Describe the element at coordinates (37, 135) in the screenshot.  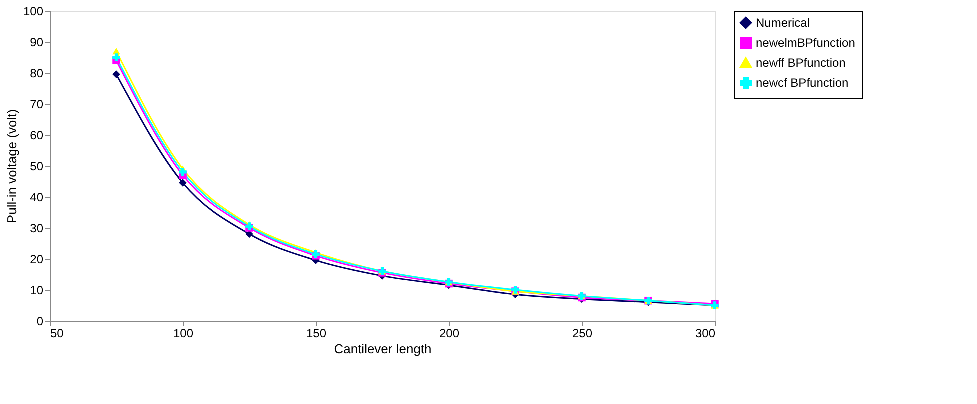
I see `y-tick-label: 60` at that location.